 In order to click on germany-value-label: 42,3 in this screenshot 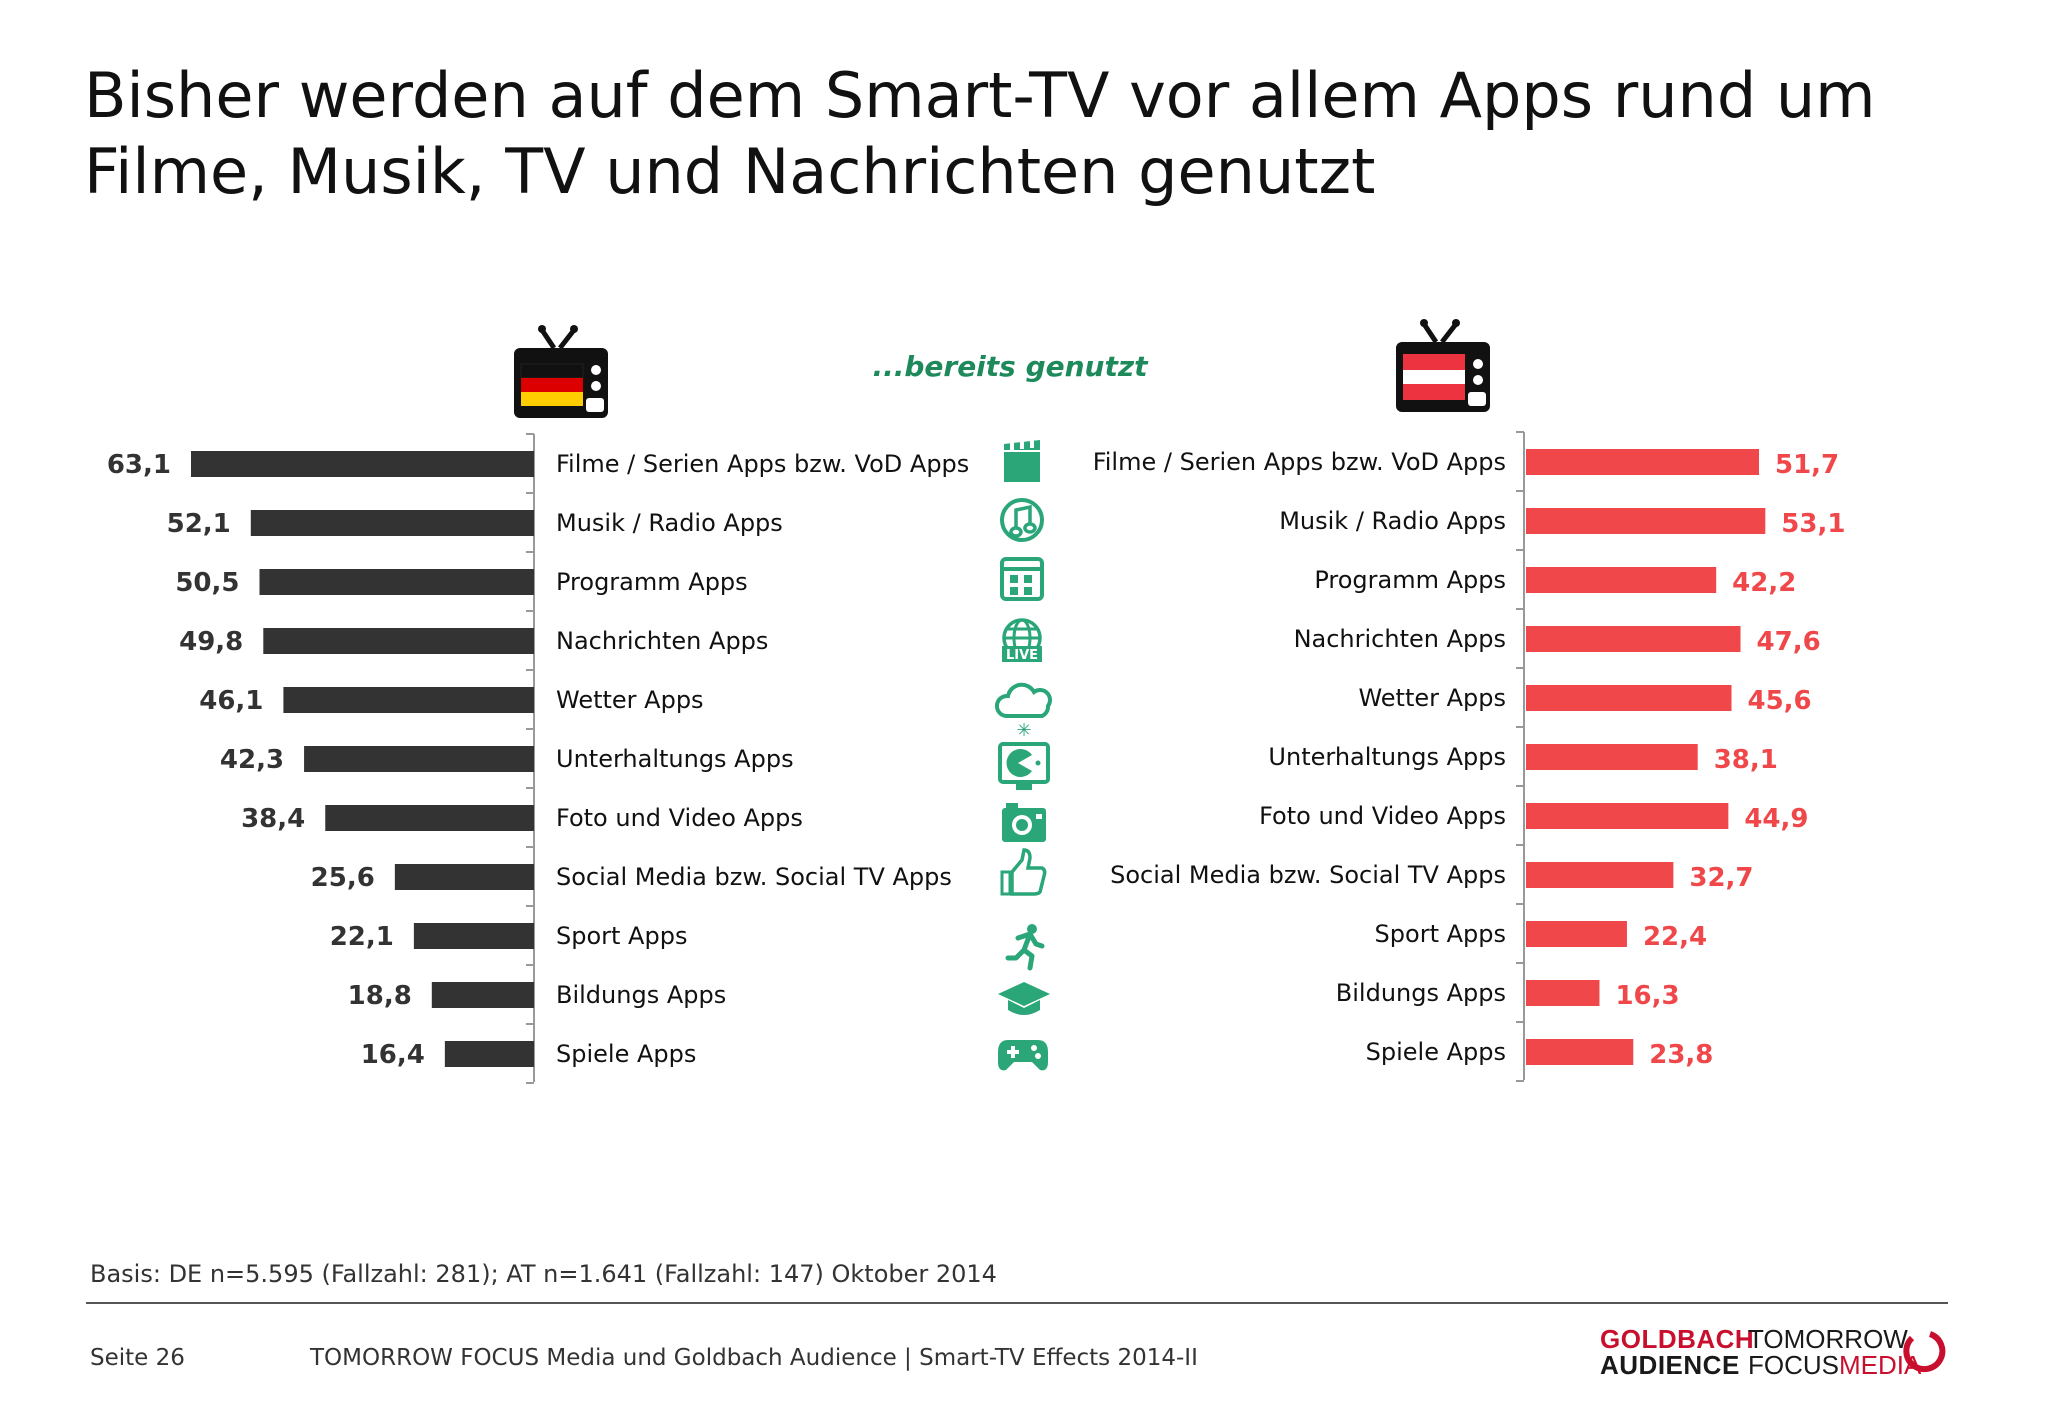, I will do `click(252, 760)`.